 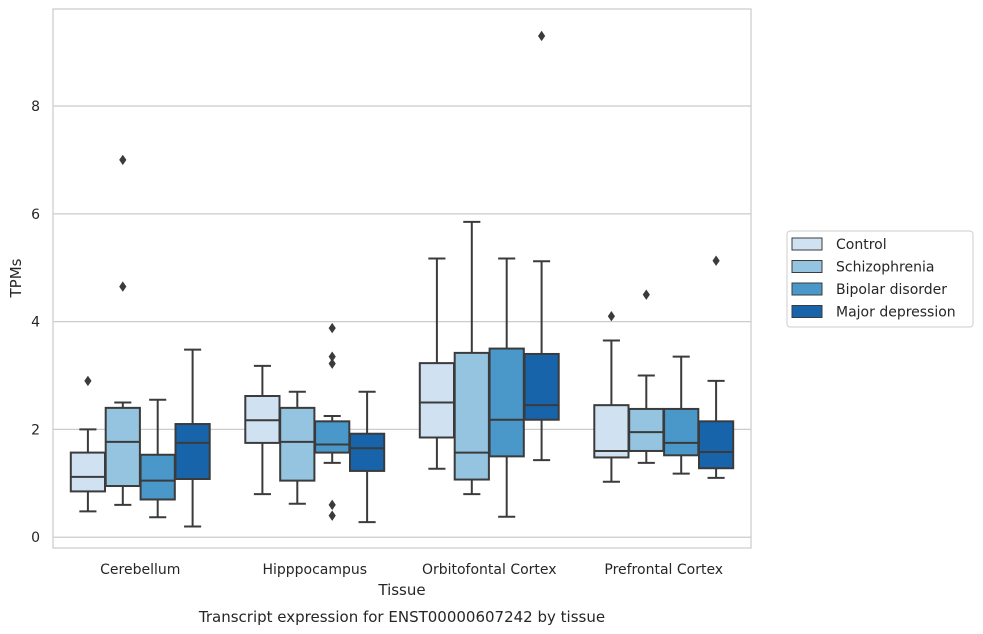 I want to click on y-tick-label: 0, so click(x=35, y=538).